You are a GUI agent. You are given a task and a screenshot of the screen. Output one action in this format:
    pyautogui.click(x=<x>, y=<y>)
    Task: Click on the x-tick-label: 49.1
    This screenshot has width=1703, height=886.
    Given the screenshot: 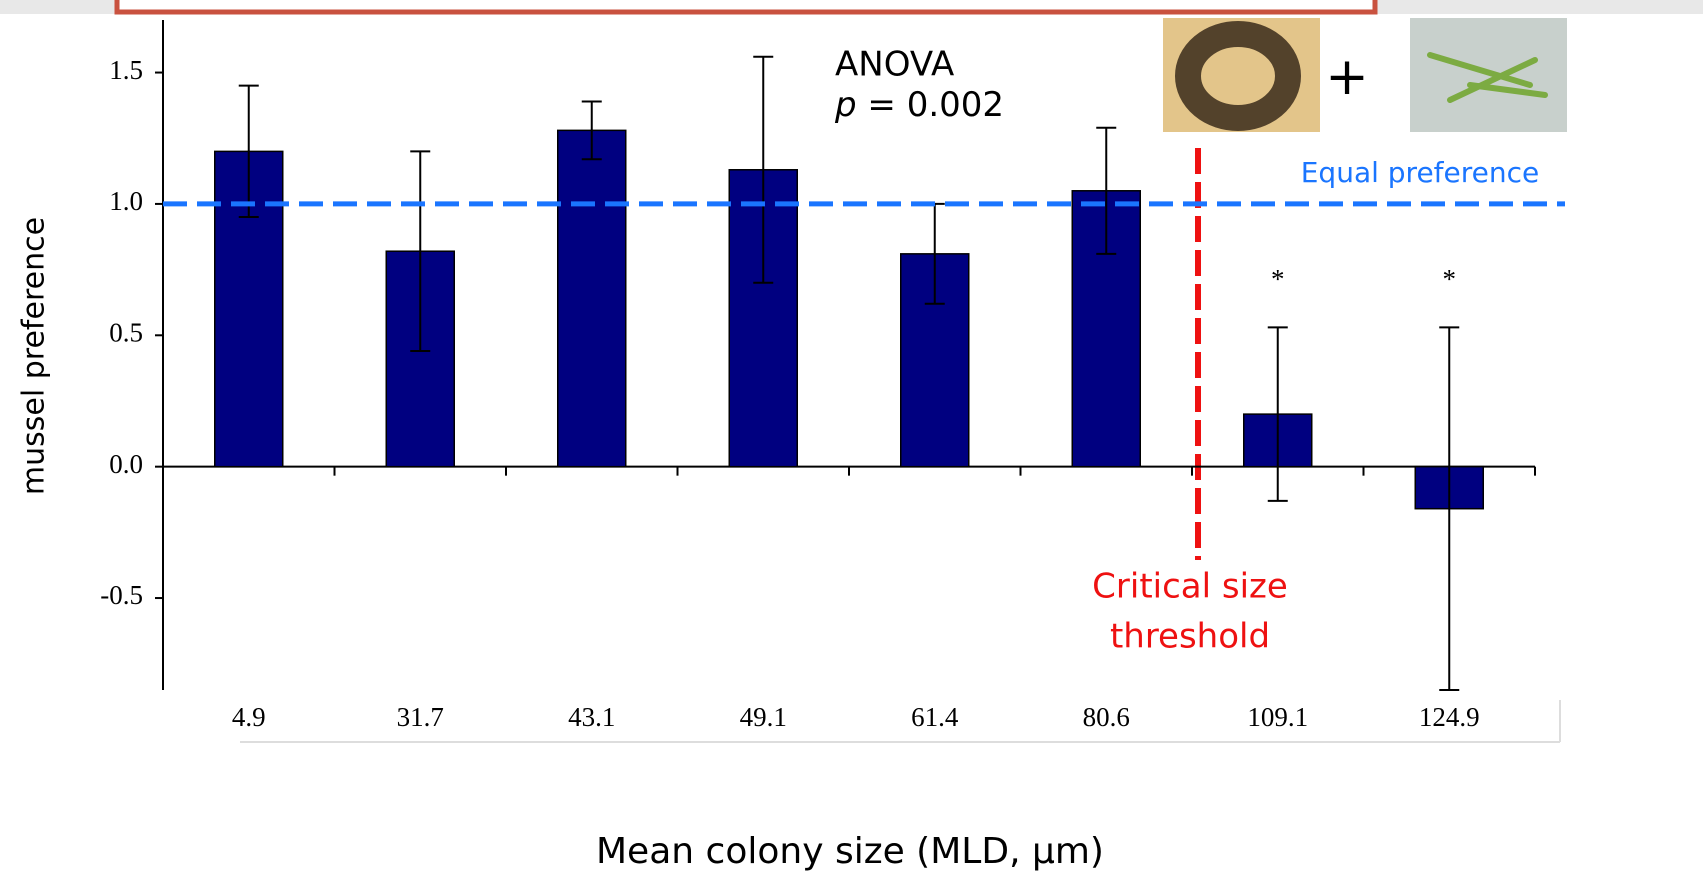 What is the action you would take?
    pyautogui.click(x=763, y=717)
    